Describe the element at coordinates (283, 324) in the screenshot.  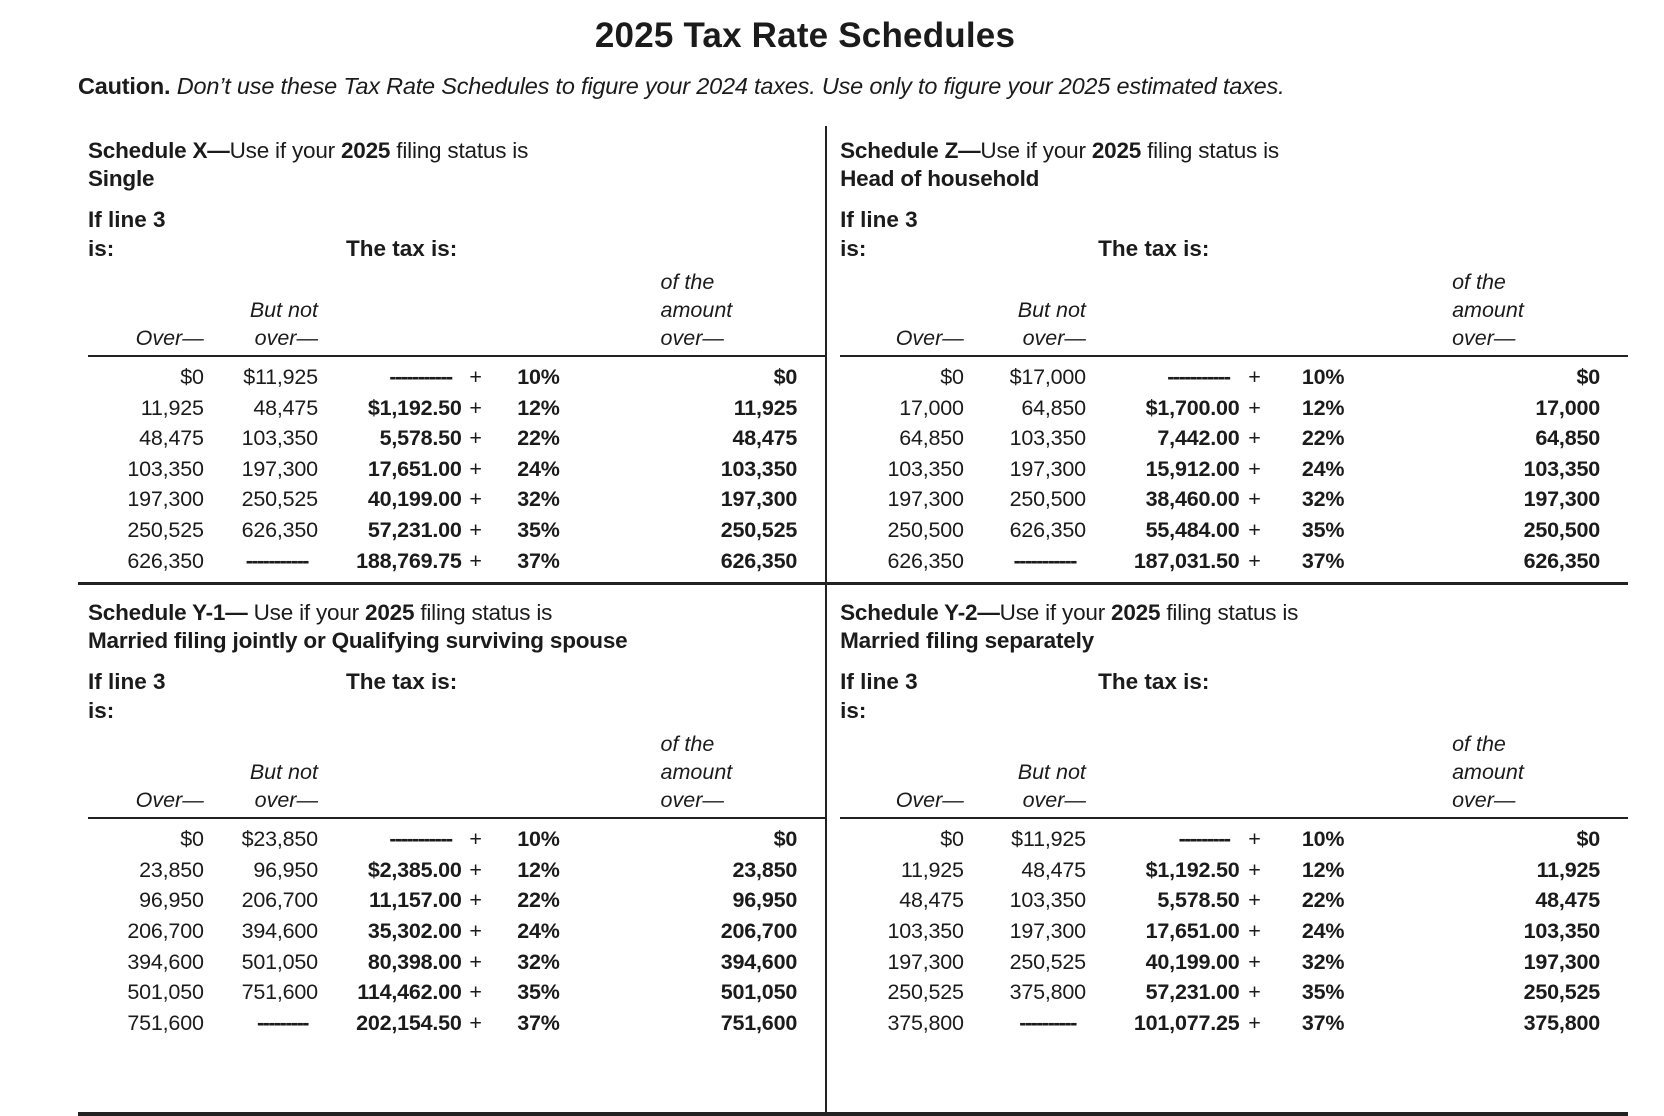
I see `but-not-over-column-header: But not over—` at that location.